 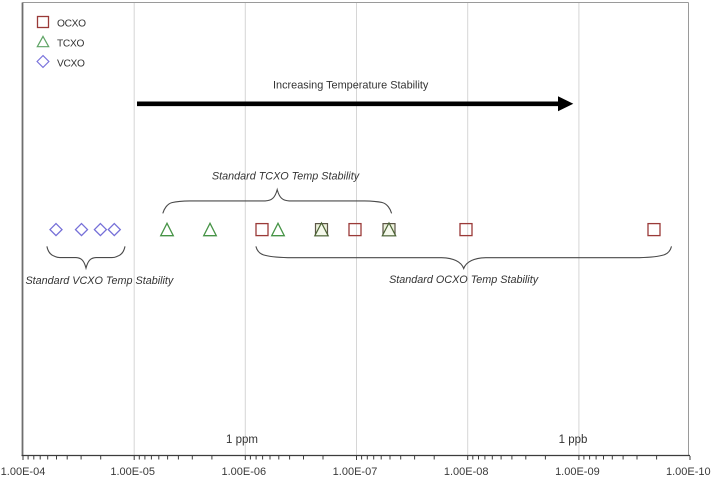 I want to click on svg-text: VCXO, so click(x=71, y=63).